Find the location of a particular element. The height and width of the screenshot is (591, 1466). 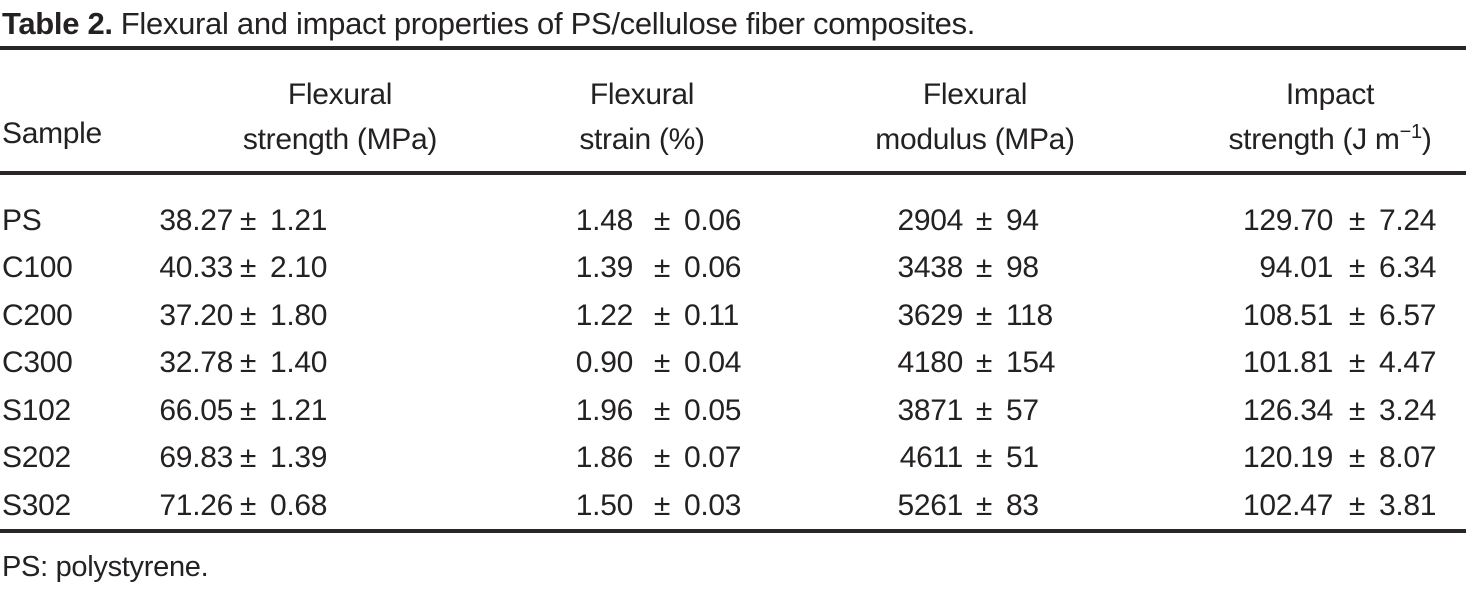

flexural-modulus-value: 3438 is located at coordinates (930, 268).